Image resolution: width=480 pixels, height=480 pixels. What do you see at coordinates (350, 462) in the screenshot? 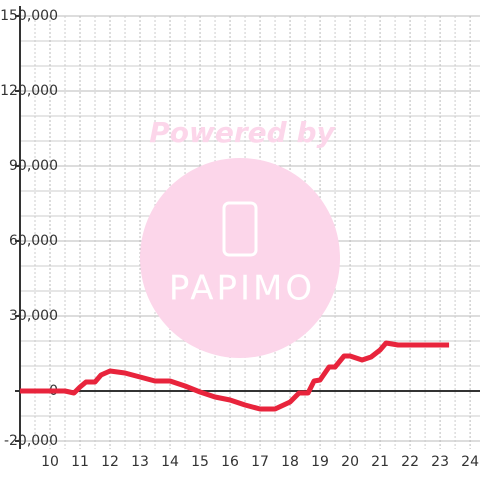
I see `x-tick-label: 20` at bounding box center [350, 462].